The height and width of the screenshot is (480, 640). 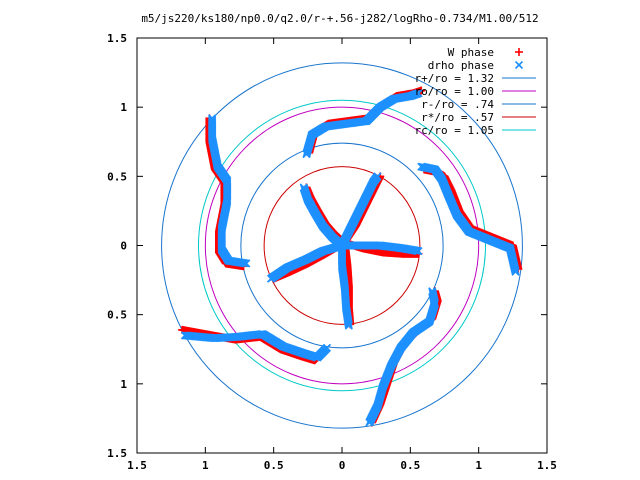 I want to click on circle-r-ro, so click(x=342, y=245).